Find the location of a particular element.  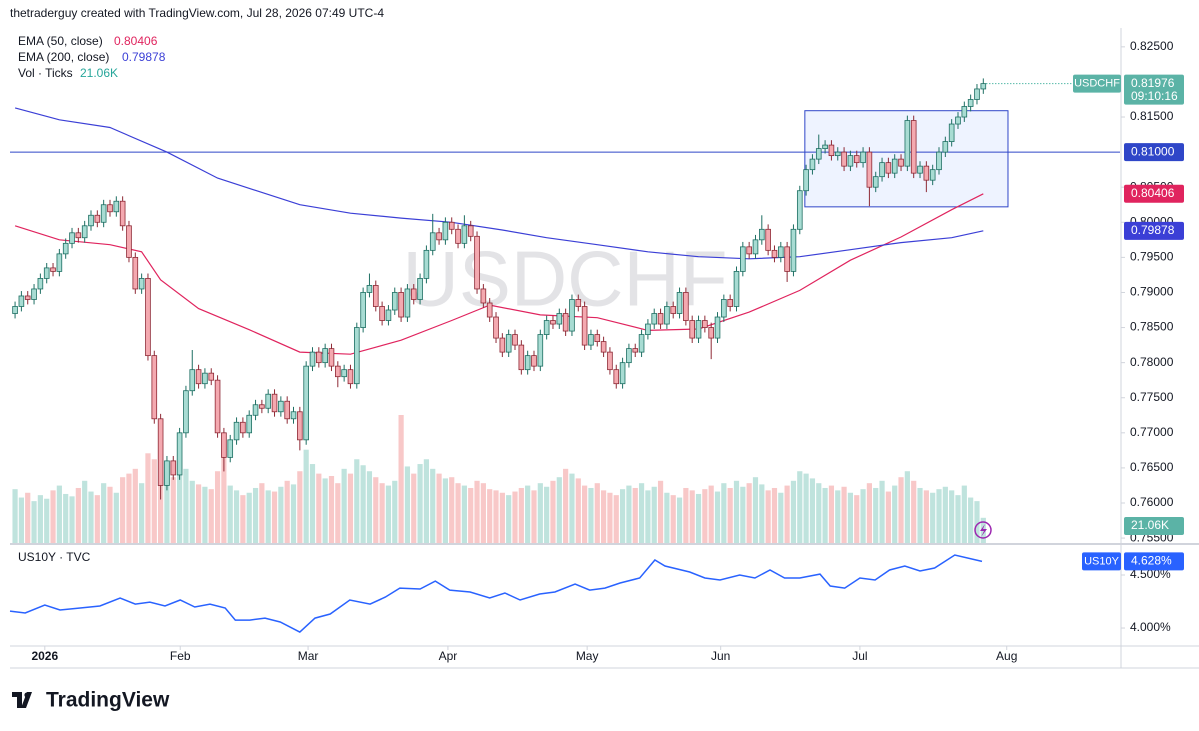

y-tick-label: 0.78000 is located at coordinates (1152, 362).